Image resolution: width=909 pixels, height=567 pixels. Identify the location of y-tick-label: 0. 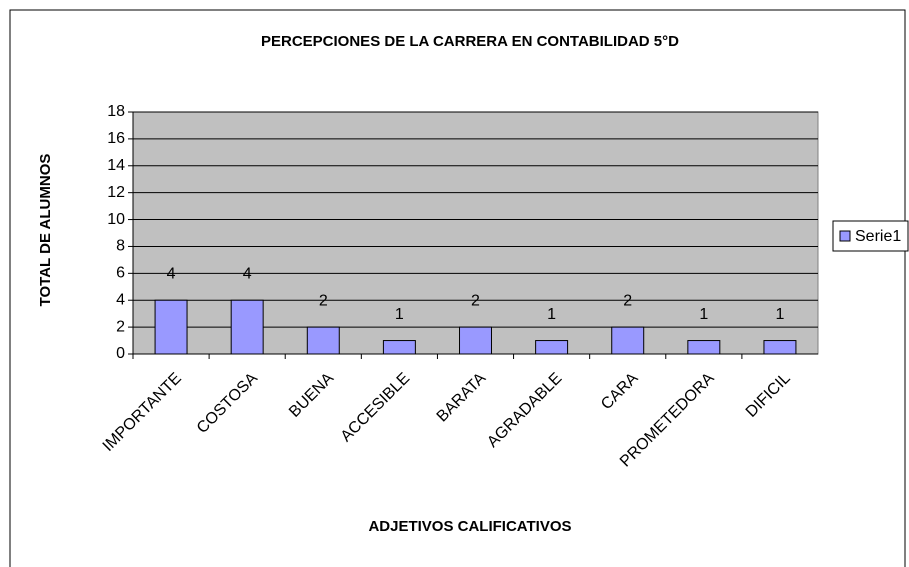
(120, 353).